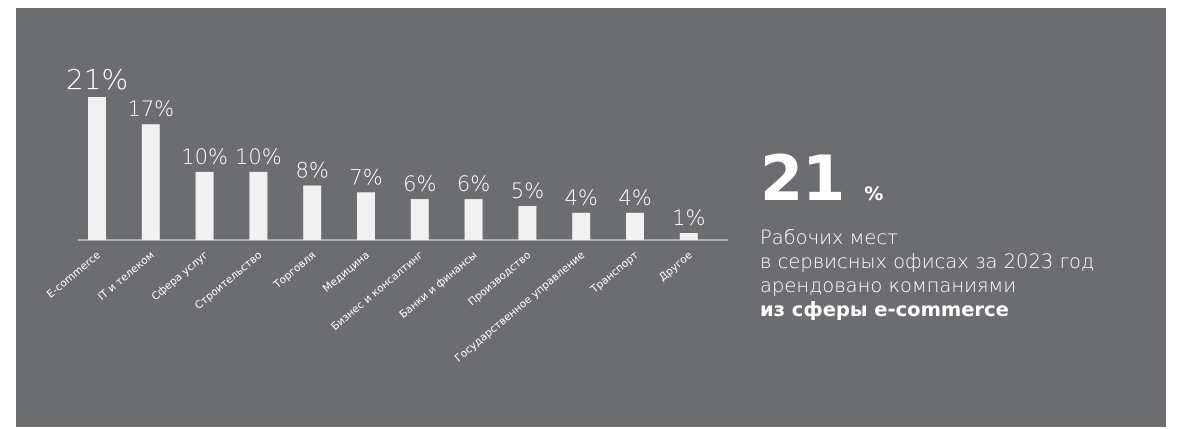 Image resolution: width=1182 pixels, height=429 pixels. Describe the element at coordinates (312, 171) in the screenshot. I see `value-label-5: 8%` at that location.